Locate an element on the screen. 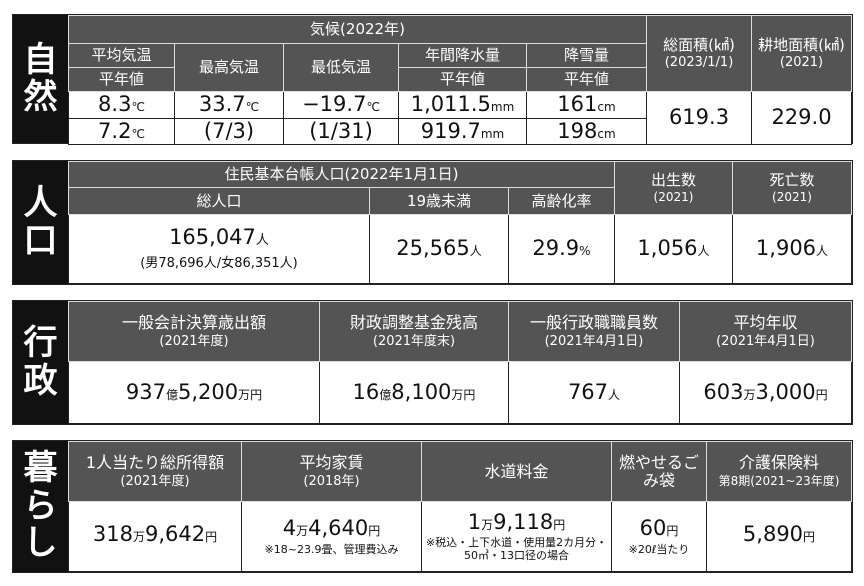 Image resolution: width=864 pixels, height=586 pixels. avg-temp-header: 平均気温 is located at coordinates (121, 55).